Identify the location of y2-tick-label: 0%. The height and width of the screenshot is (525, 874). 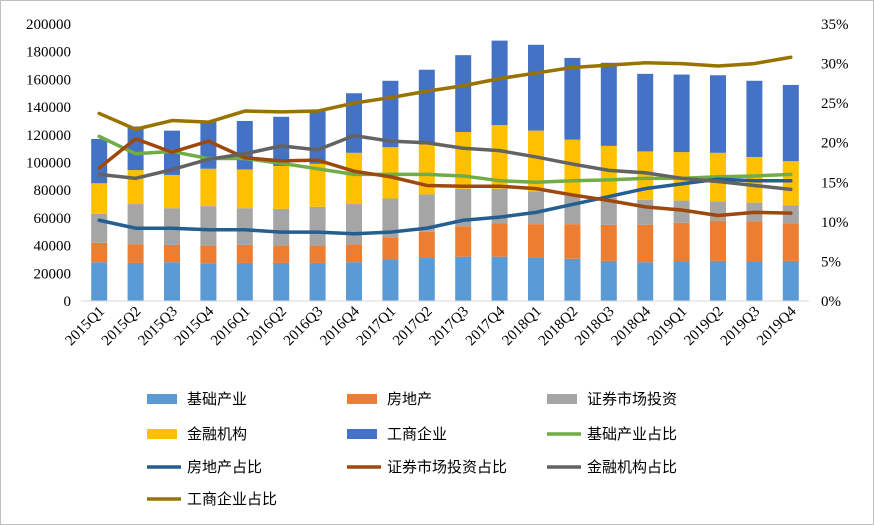
(831, 302).